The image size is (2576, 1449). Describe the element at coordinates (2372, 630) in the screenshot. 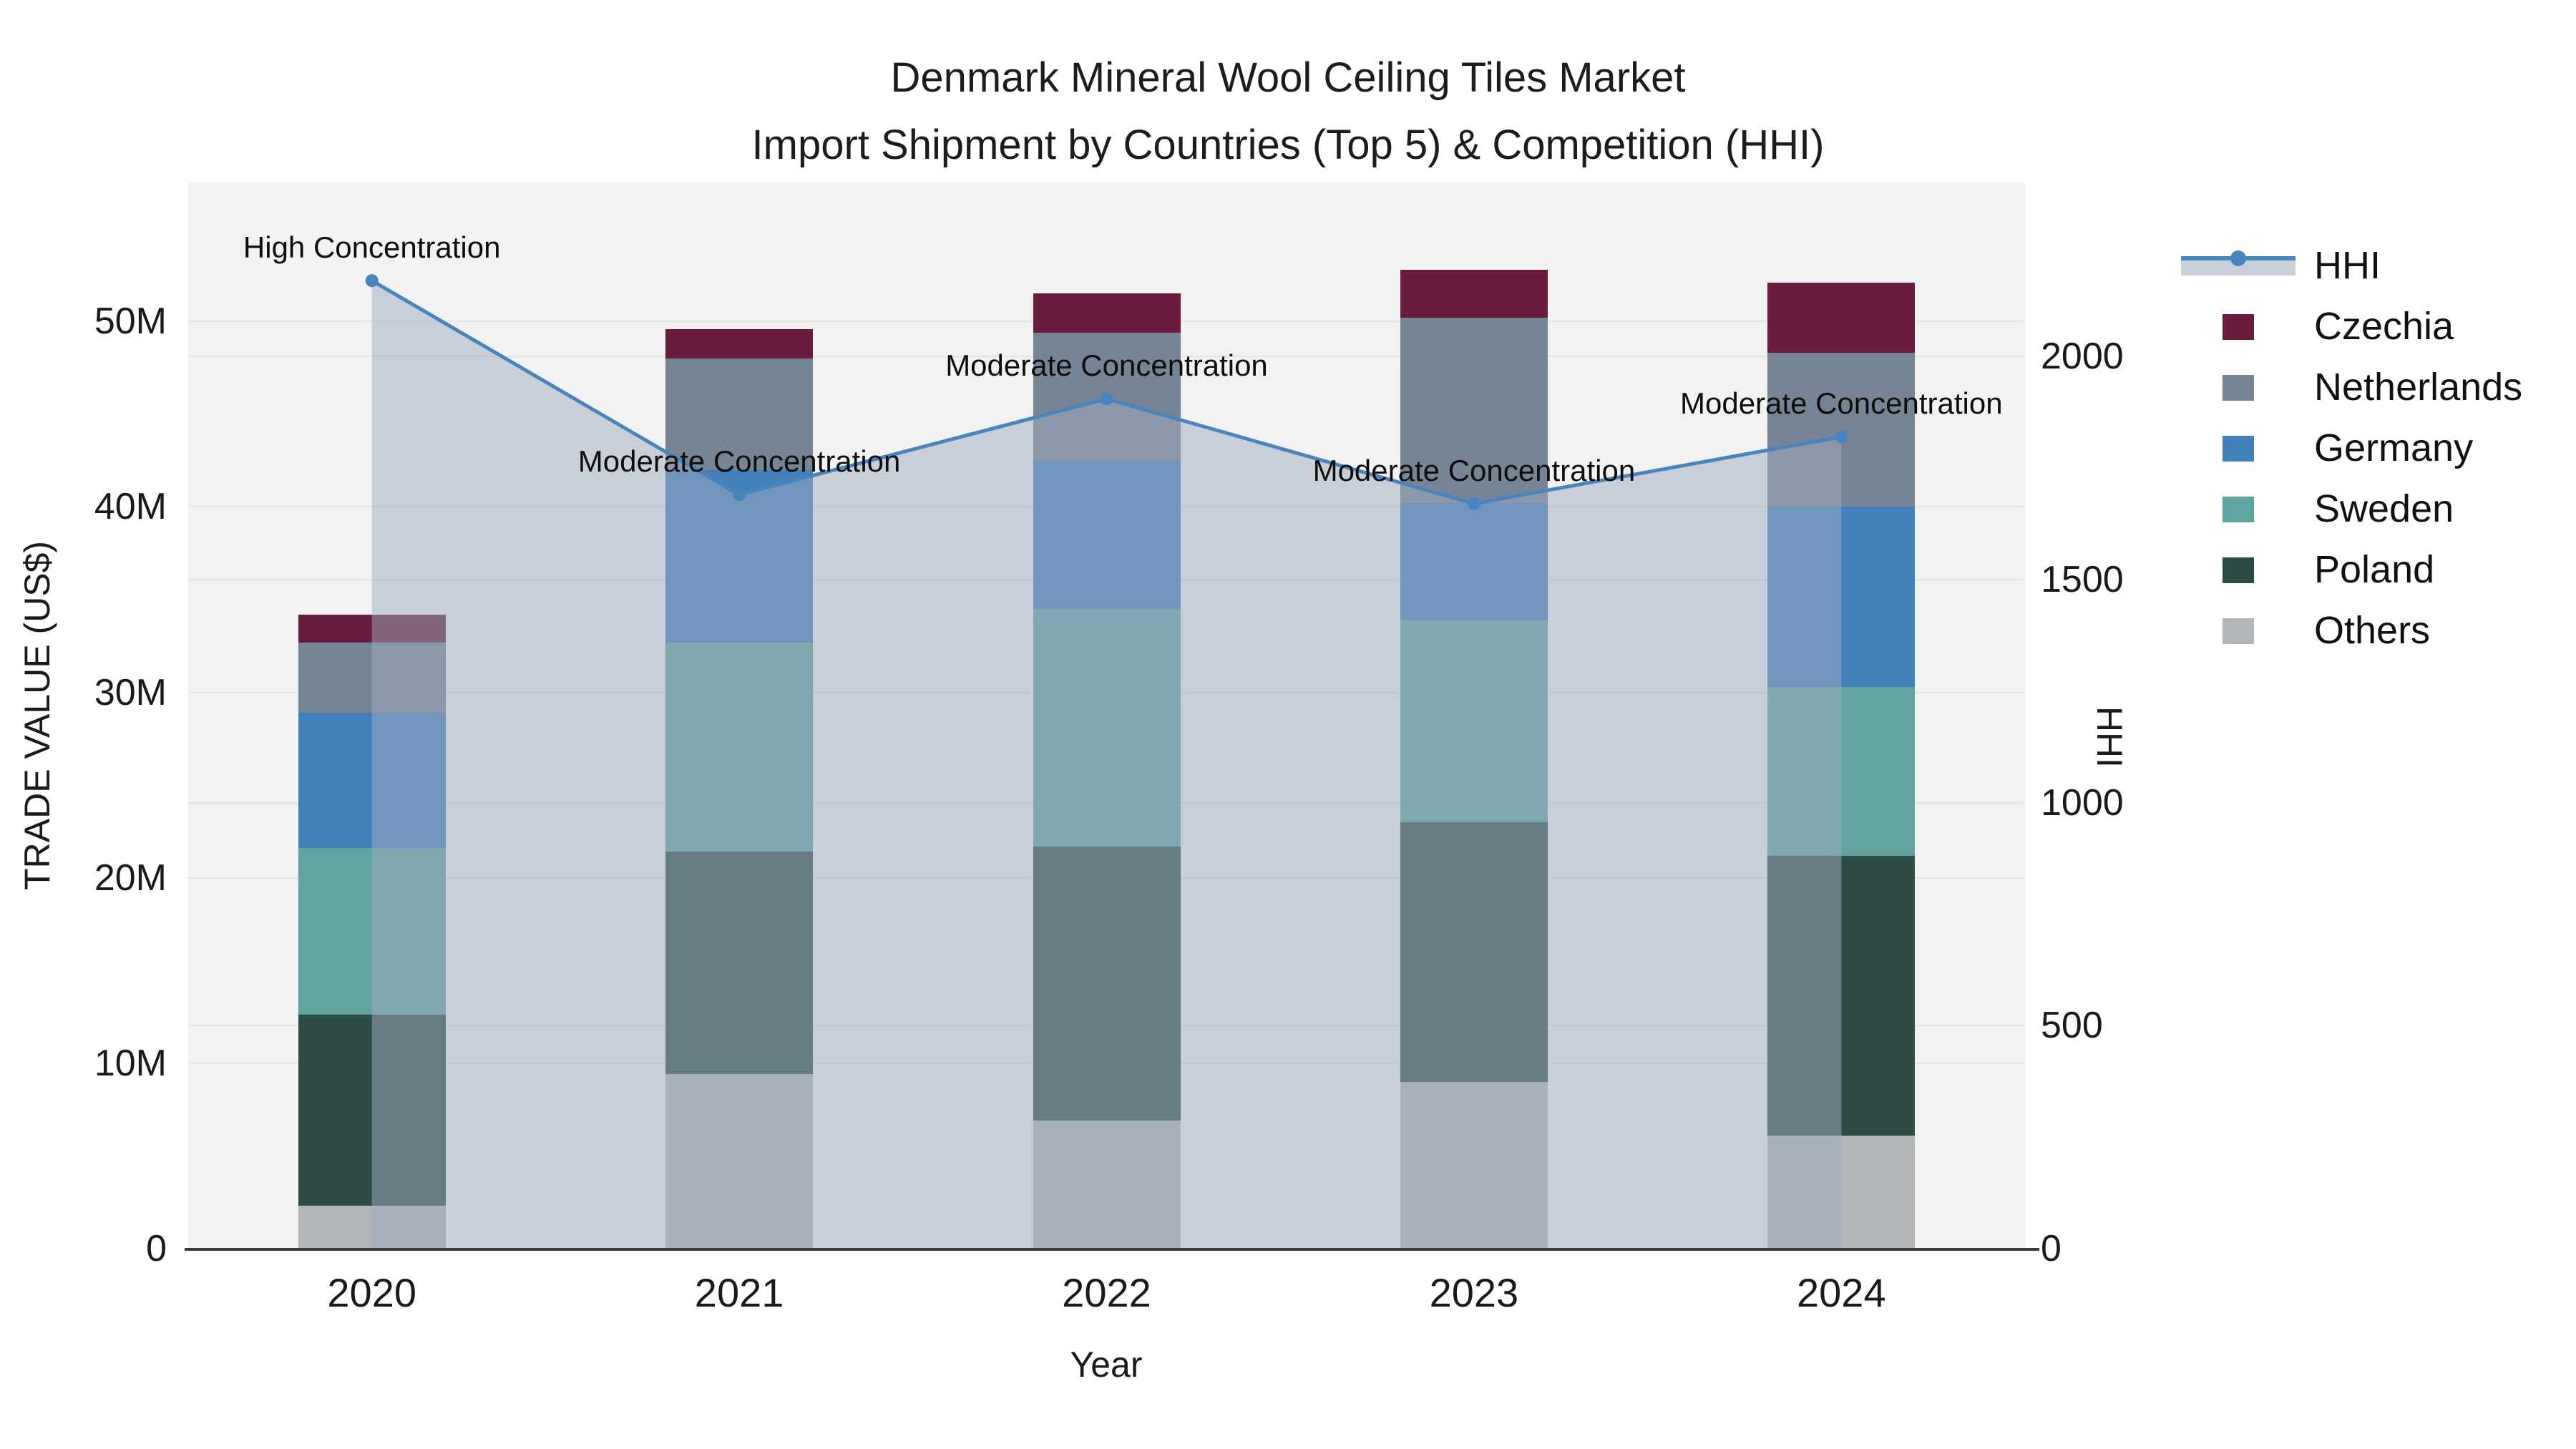

I see `legend-label-others: Others` at that location.